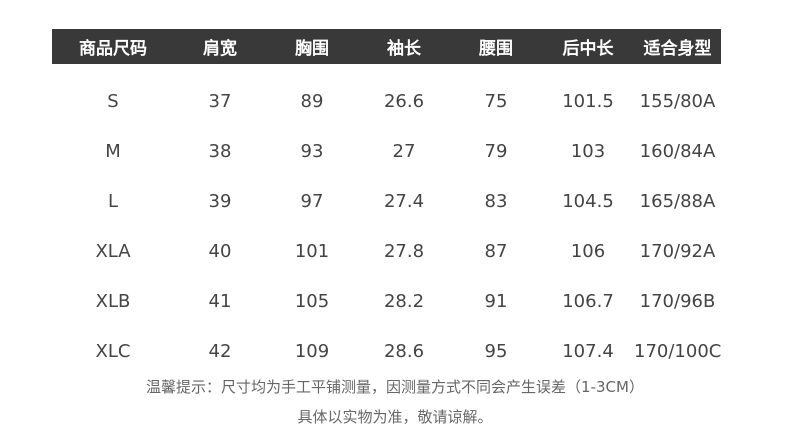 Image resolution: width=790 pixels, height=427 pixels. I want to click on column-header: 胸围, so click(312, 49).